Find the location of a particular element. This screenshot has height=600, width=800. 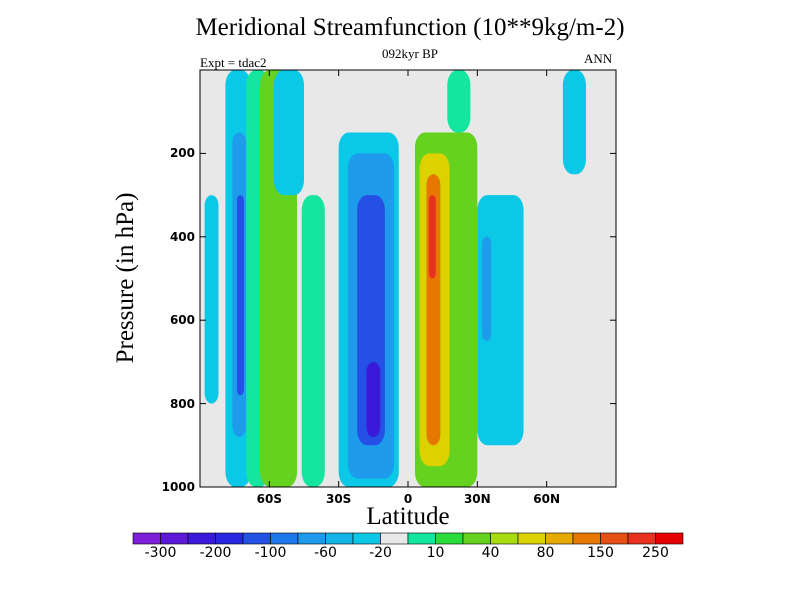

colorbar-label-2: -100 is located at coordinates (270, 553).